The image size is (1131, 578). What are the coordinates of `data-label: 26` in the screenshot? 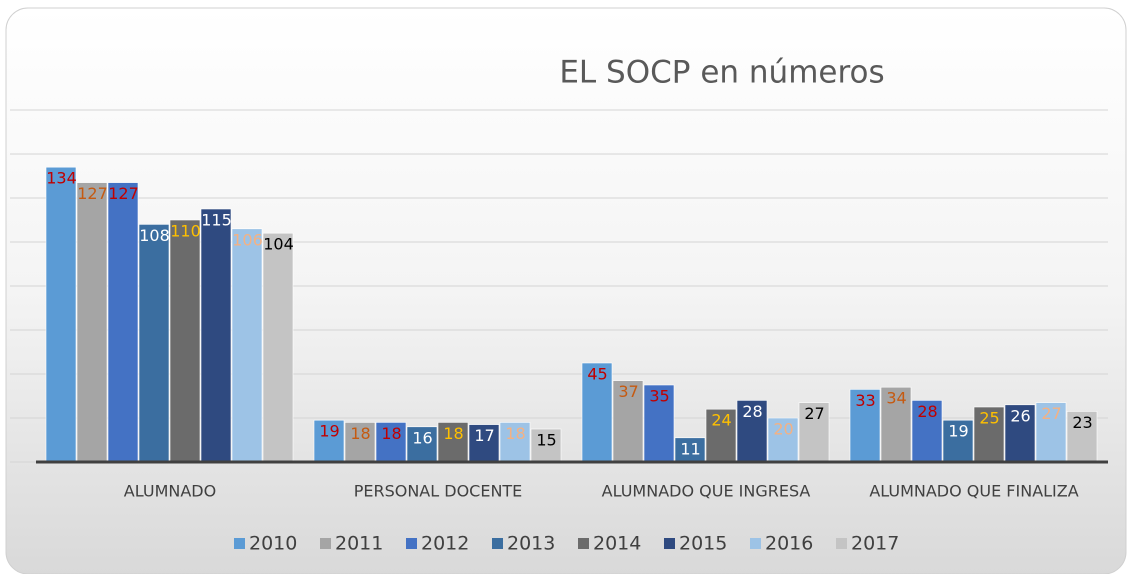 It's located at (1020, 415).